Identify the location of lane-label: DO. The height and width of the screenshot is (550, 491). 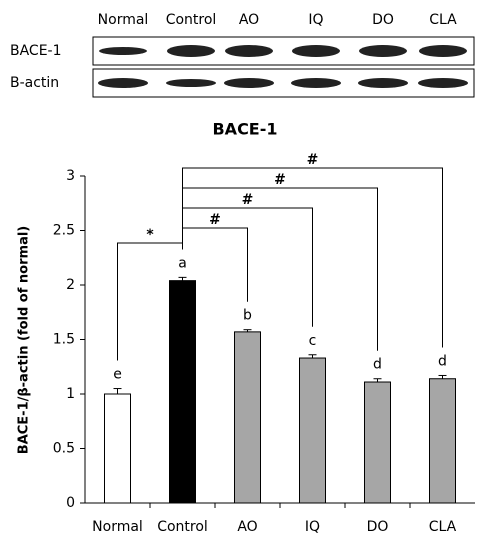
(383, 20).